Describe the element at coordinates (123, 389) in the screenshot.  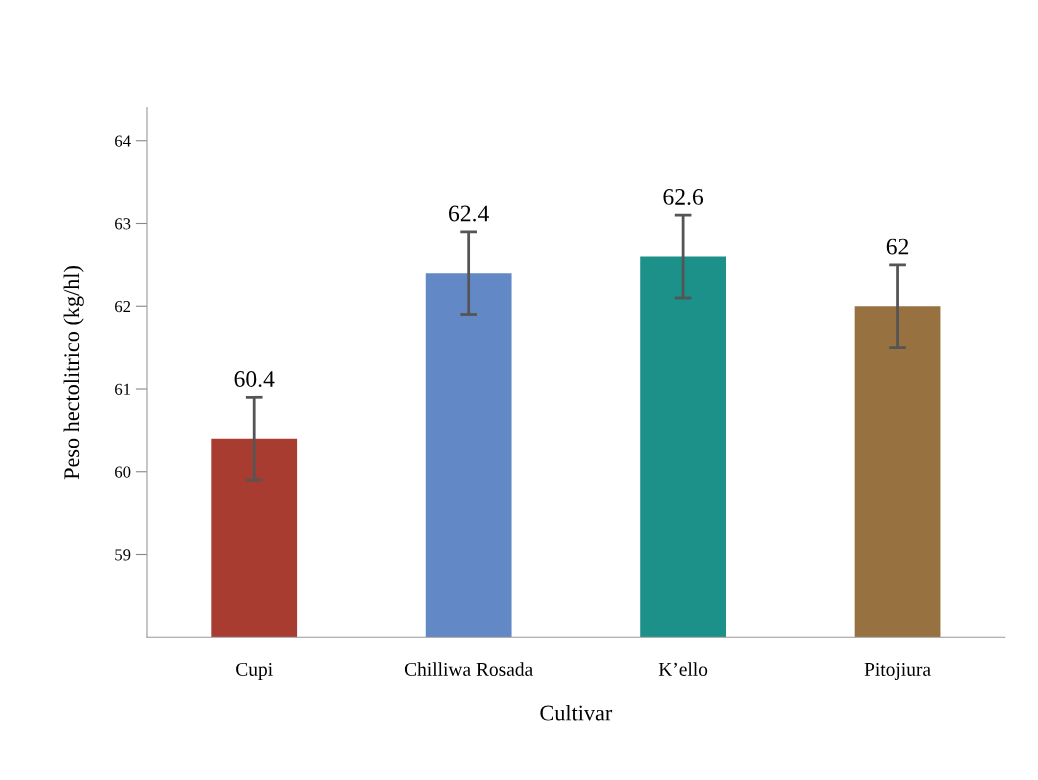
I see `y-tick-label: 61` at that location.